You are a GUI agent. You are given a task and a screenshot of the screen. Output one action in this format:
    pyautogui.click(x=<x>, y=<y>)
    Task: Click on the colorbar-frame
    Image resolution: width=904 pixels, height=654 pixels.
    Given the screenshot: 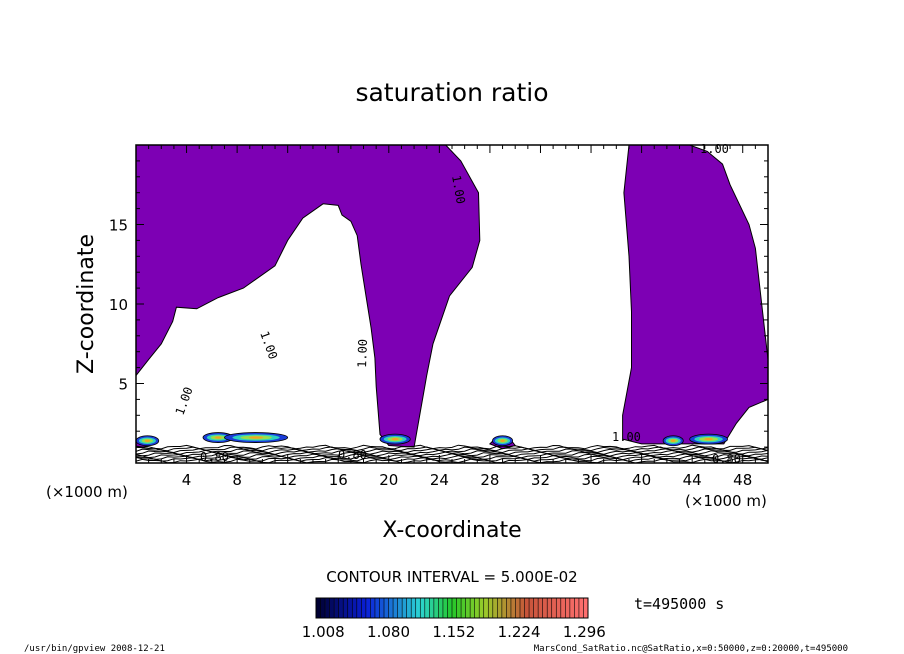 What is the action you would take?
    pyautogui.click(x=452, y=608)
    